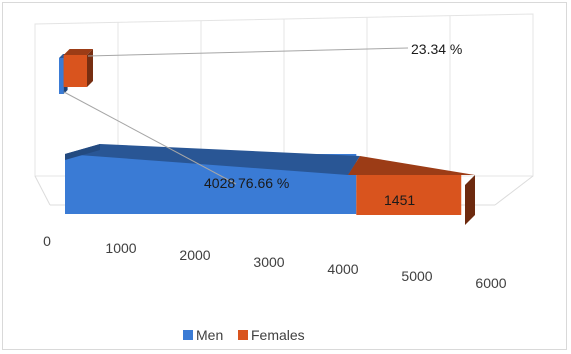 The image size is (571, 354). I want to click on x-tick-labels: 0 1000 2000 3000 4000 5000 6000, so click(275, 262).